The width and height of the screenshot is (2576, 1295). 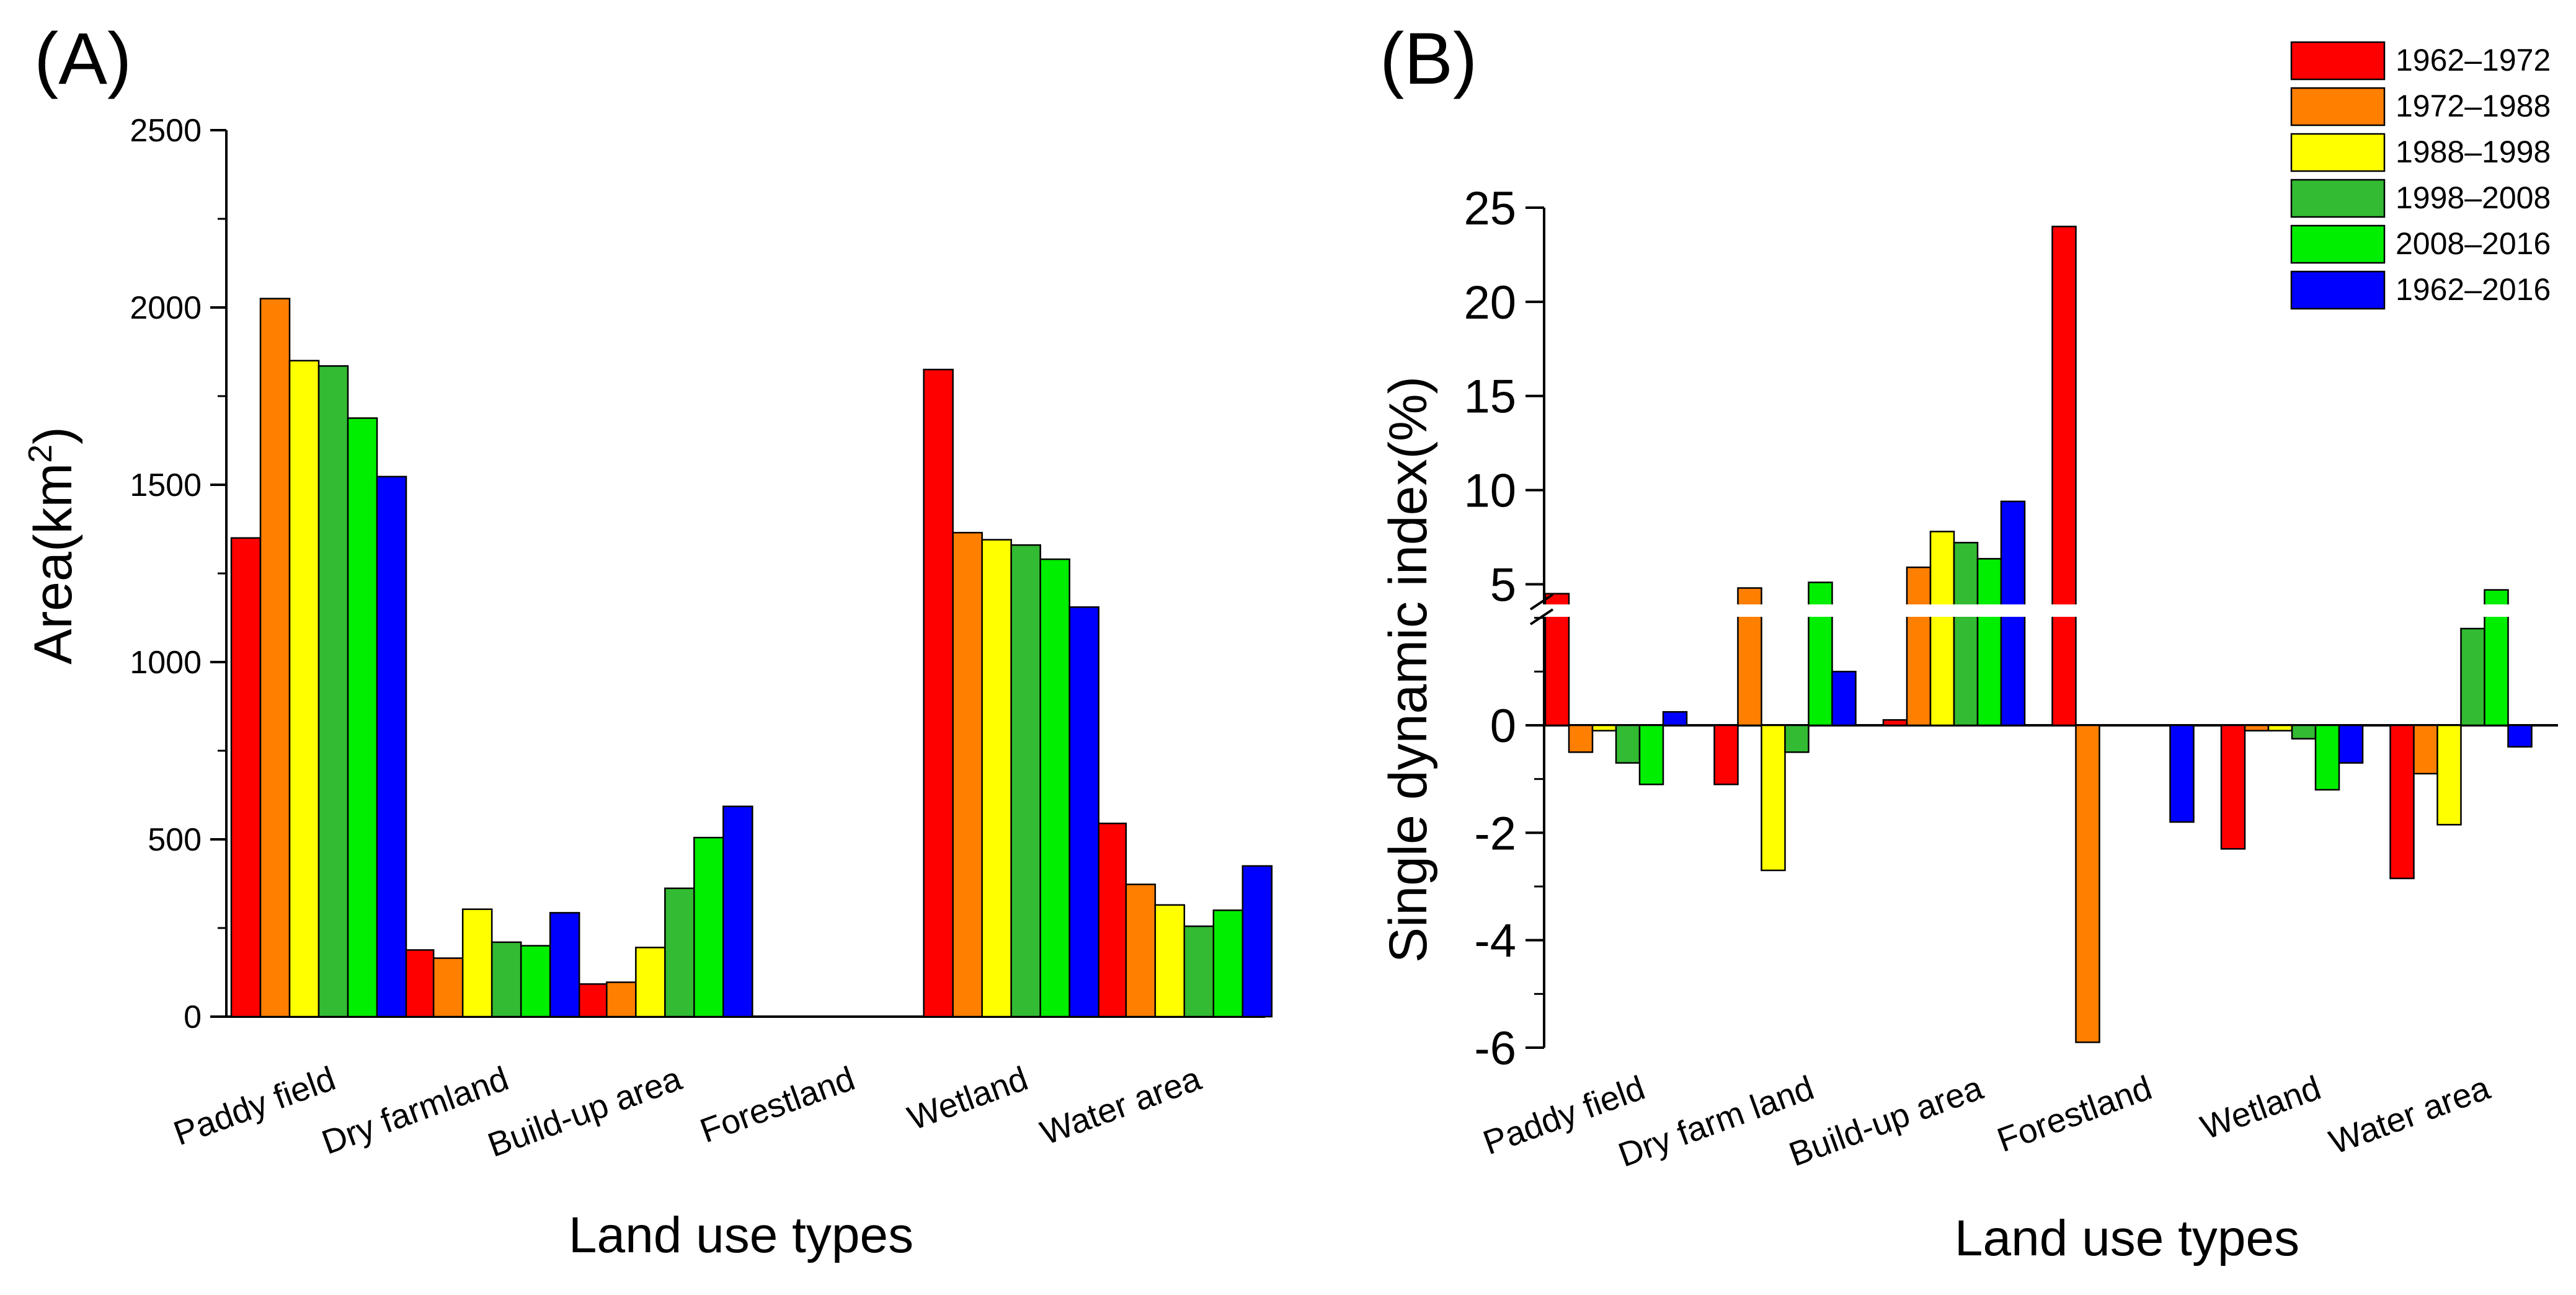 I want to click on panel-a-y-tick-label: 2500, so click(x=166, y=131).